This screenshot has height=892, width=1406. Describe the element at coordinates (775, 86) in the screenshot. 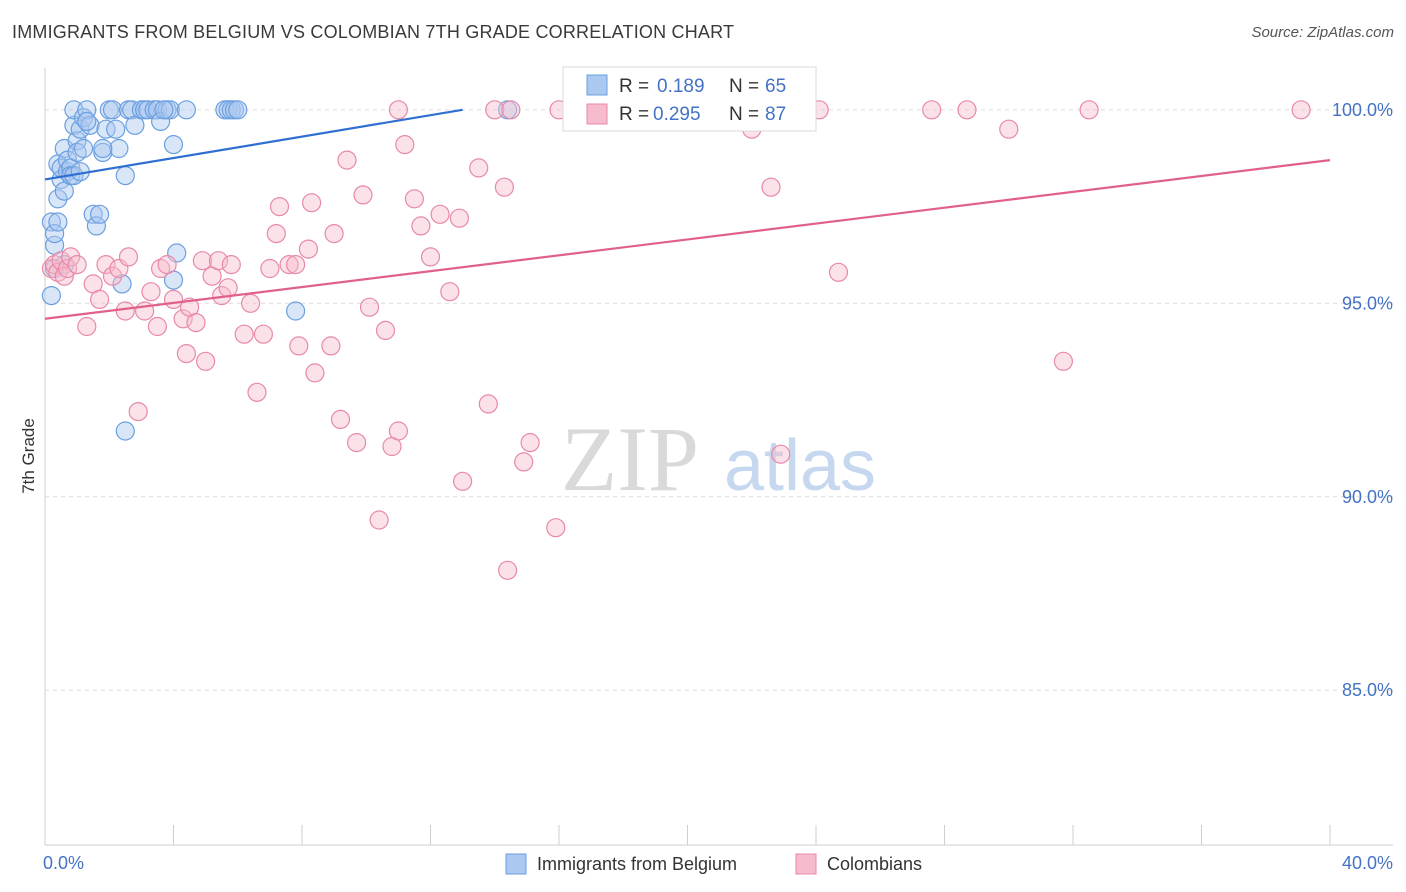

I see `stats-belgium-n-value: 65` at that location.